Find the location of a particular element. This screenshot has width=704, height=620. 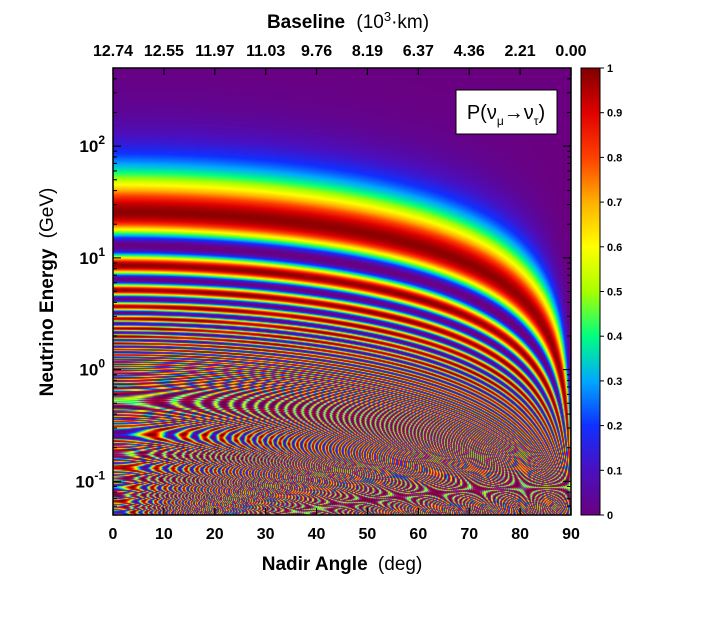

top-tick-label: 11.03 is located at coordinates (265, 51).